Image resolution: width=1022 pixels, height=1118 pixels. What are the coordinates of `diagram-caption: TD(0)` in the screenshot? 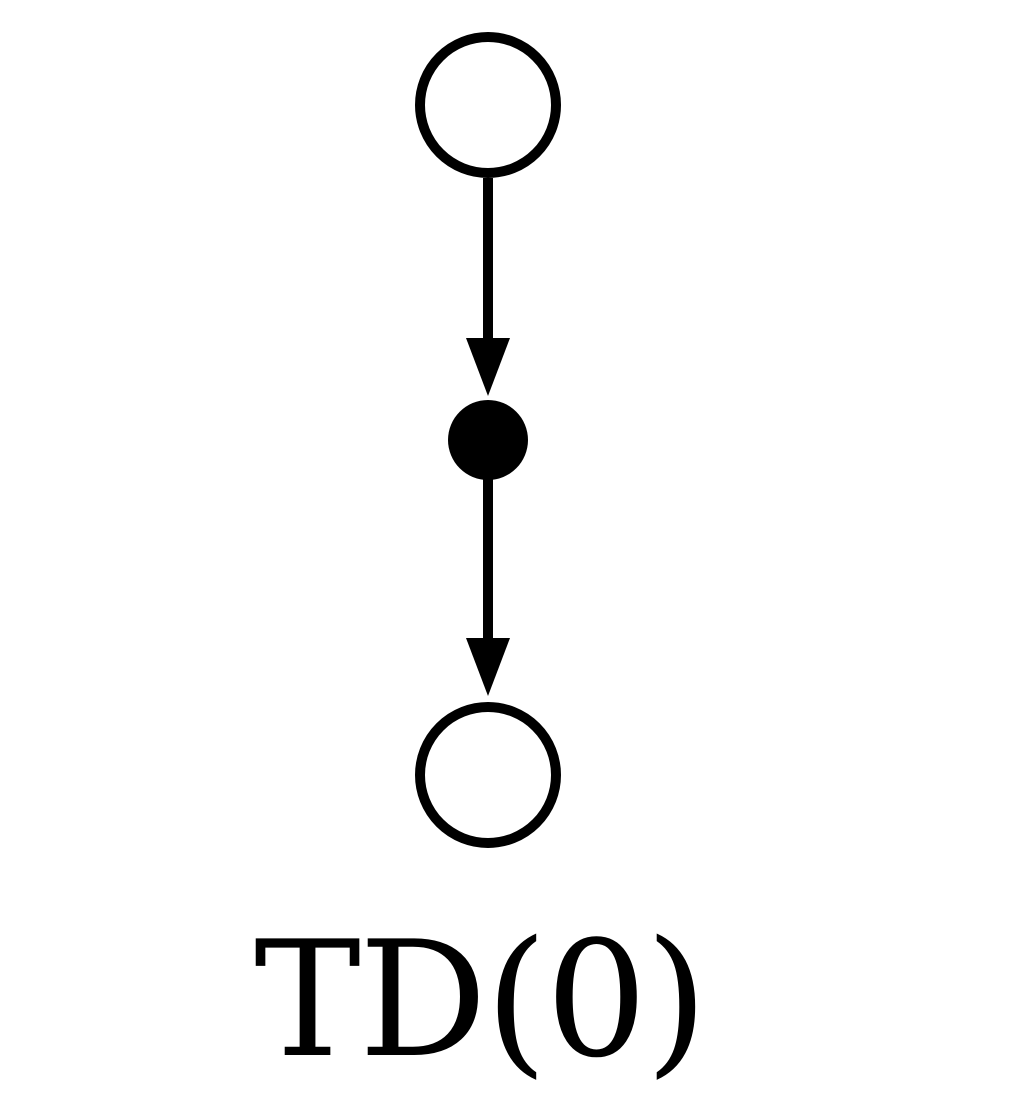 It's located at (481, 999).